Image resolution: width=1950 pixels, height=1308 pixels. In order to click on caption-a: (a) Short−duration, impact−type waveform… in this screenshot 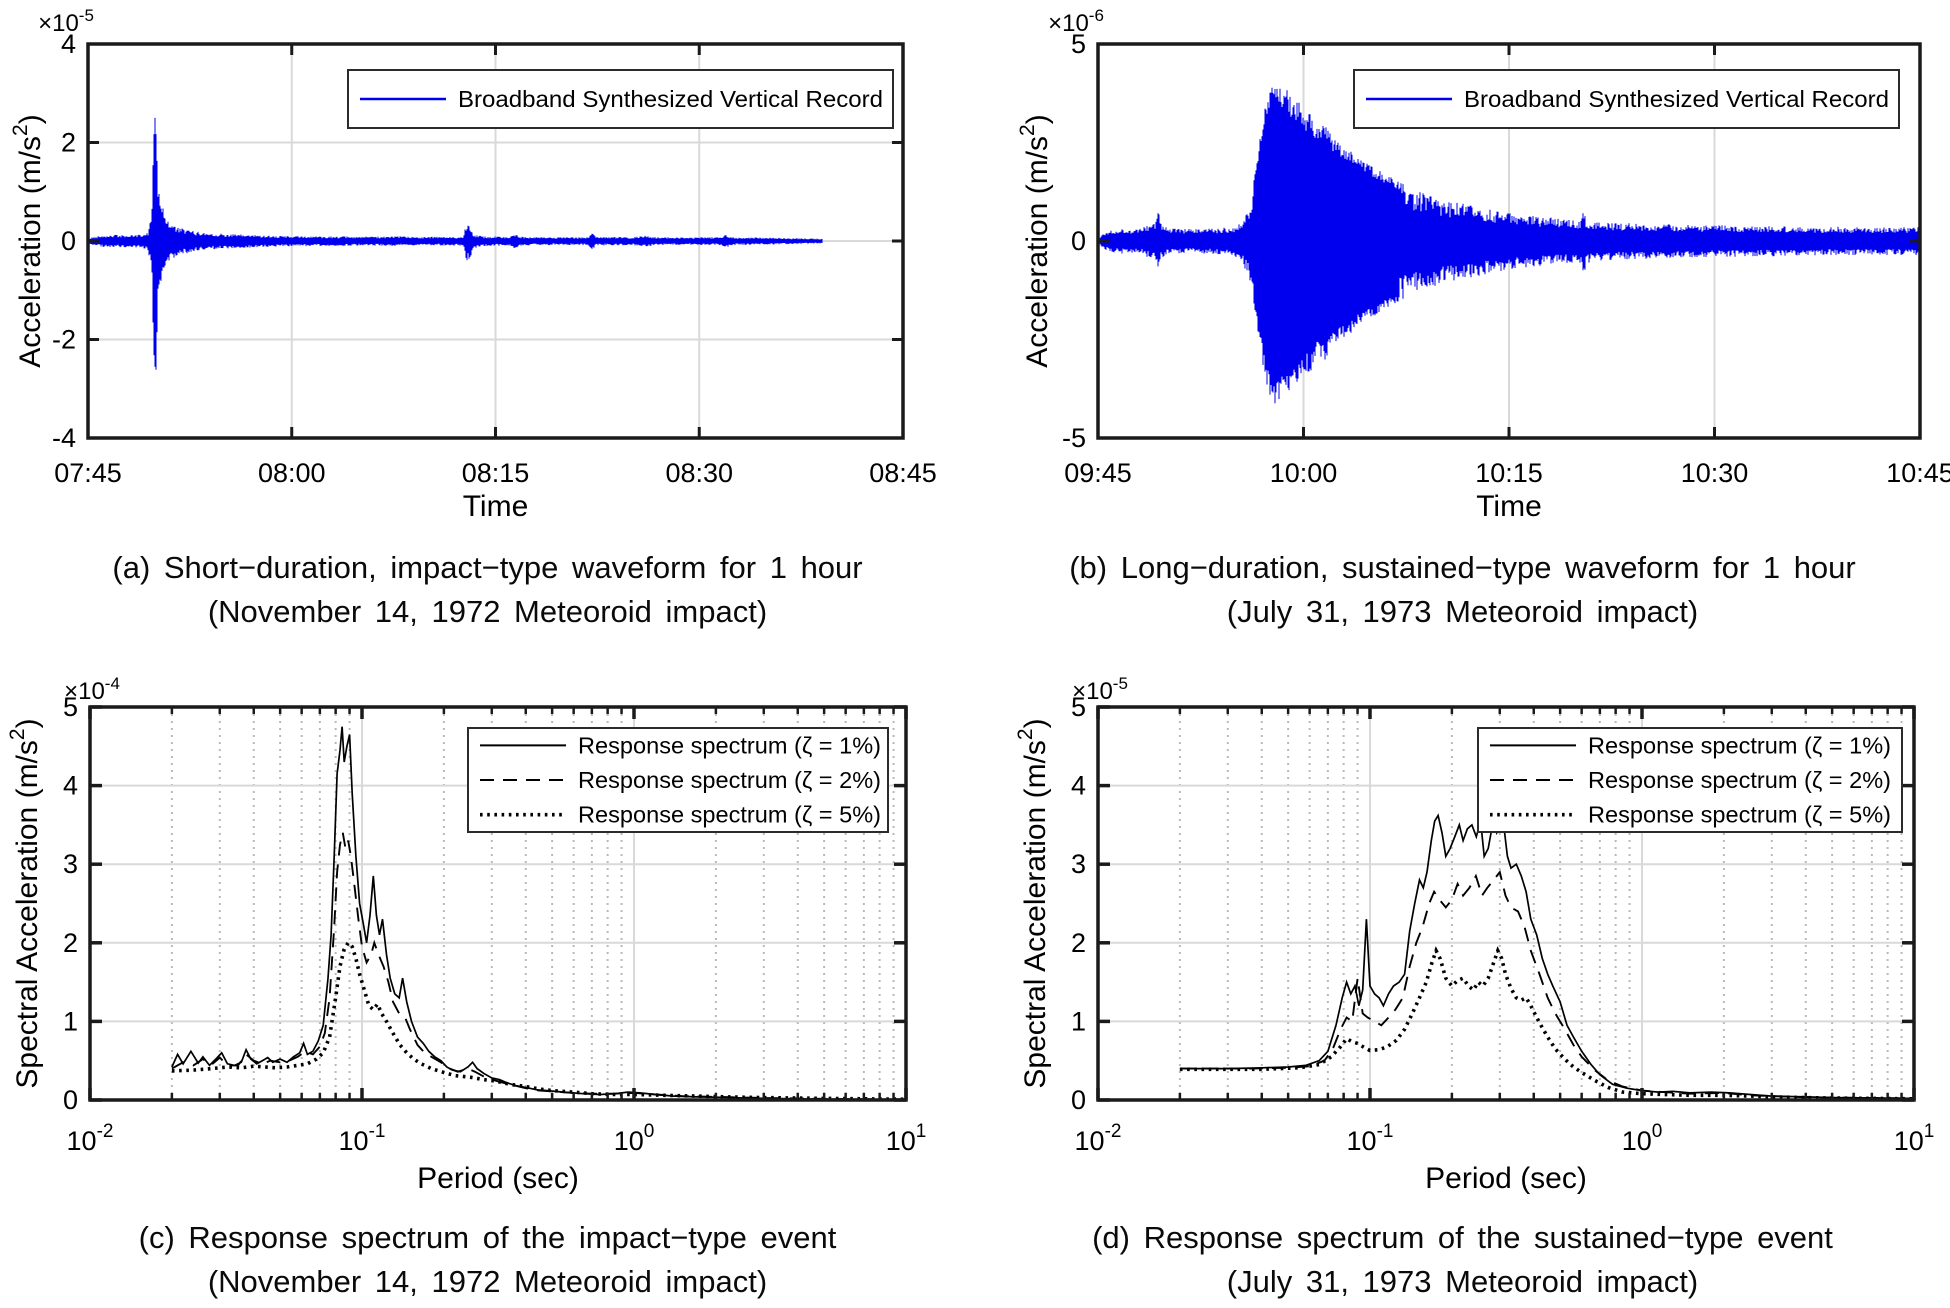, I will do `click(487, 590)`.